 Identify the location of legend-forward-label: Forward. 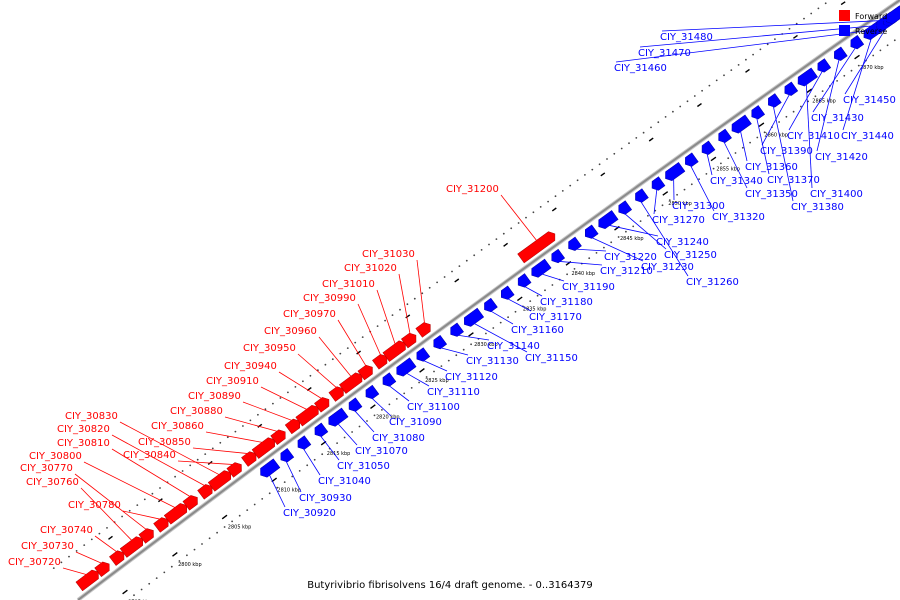
(871, 16).